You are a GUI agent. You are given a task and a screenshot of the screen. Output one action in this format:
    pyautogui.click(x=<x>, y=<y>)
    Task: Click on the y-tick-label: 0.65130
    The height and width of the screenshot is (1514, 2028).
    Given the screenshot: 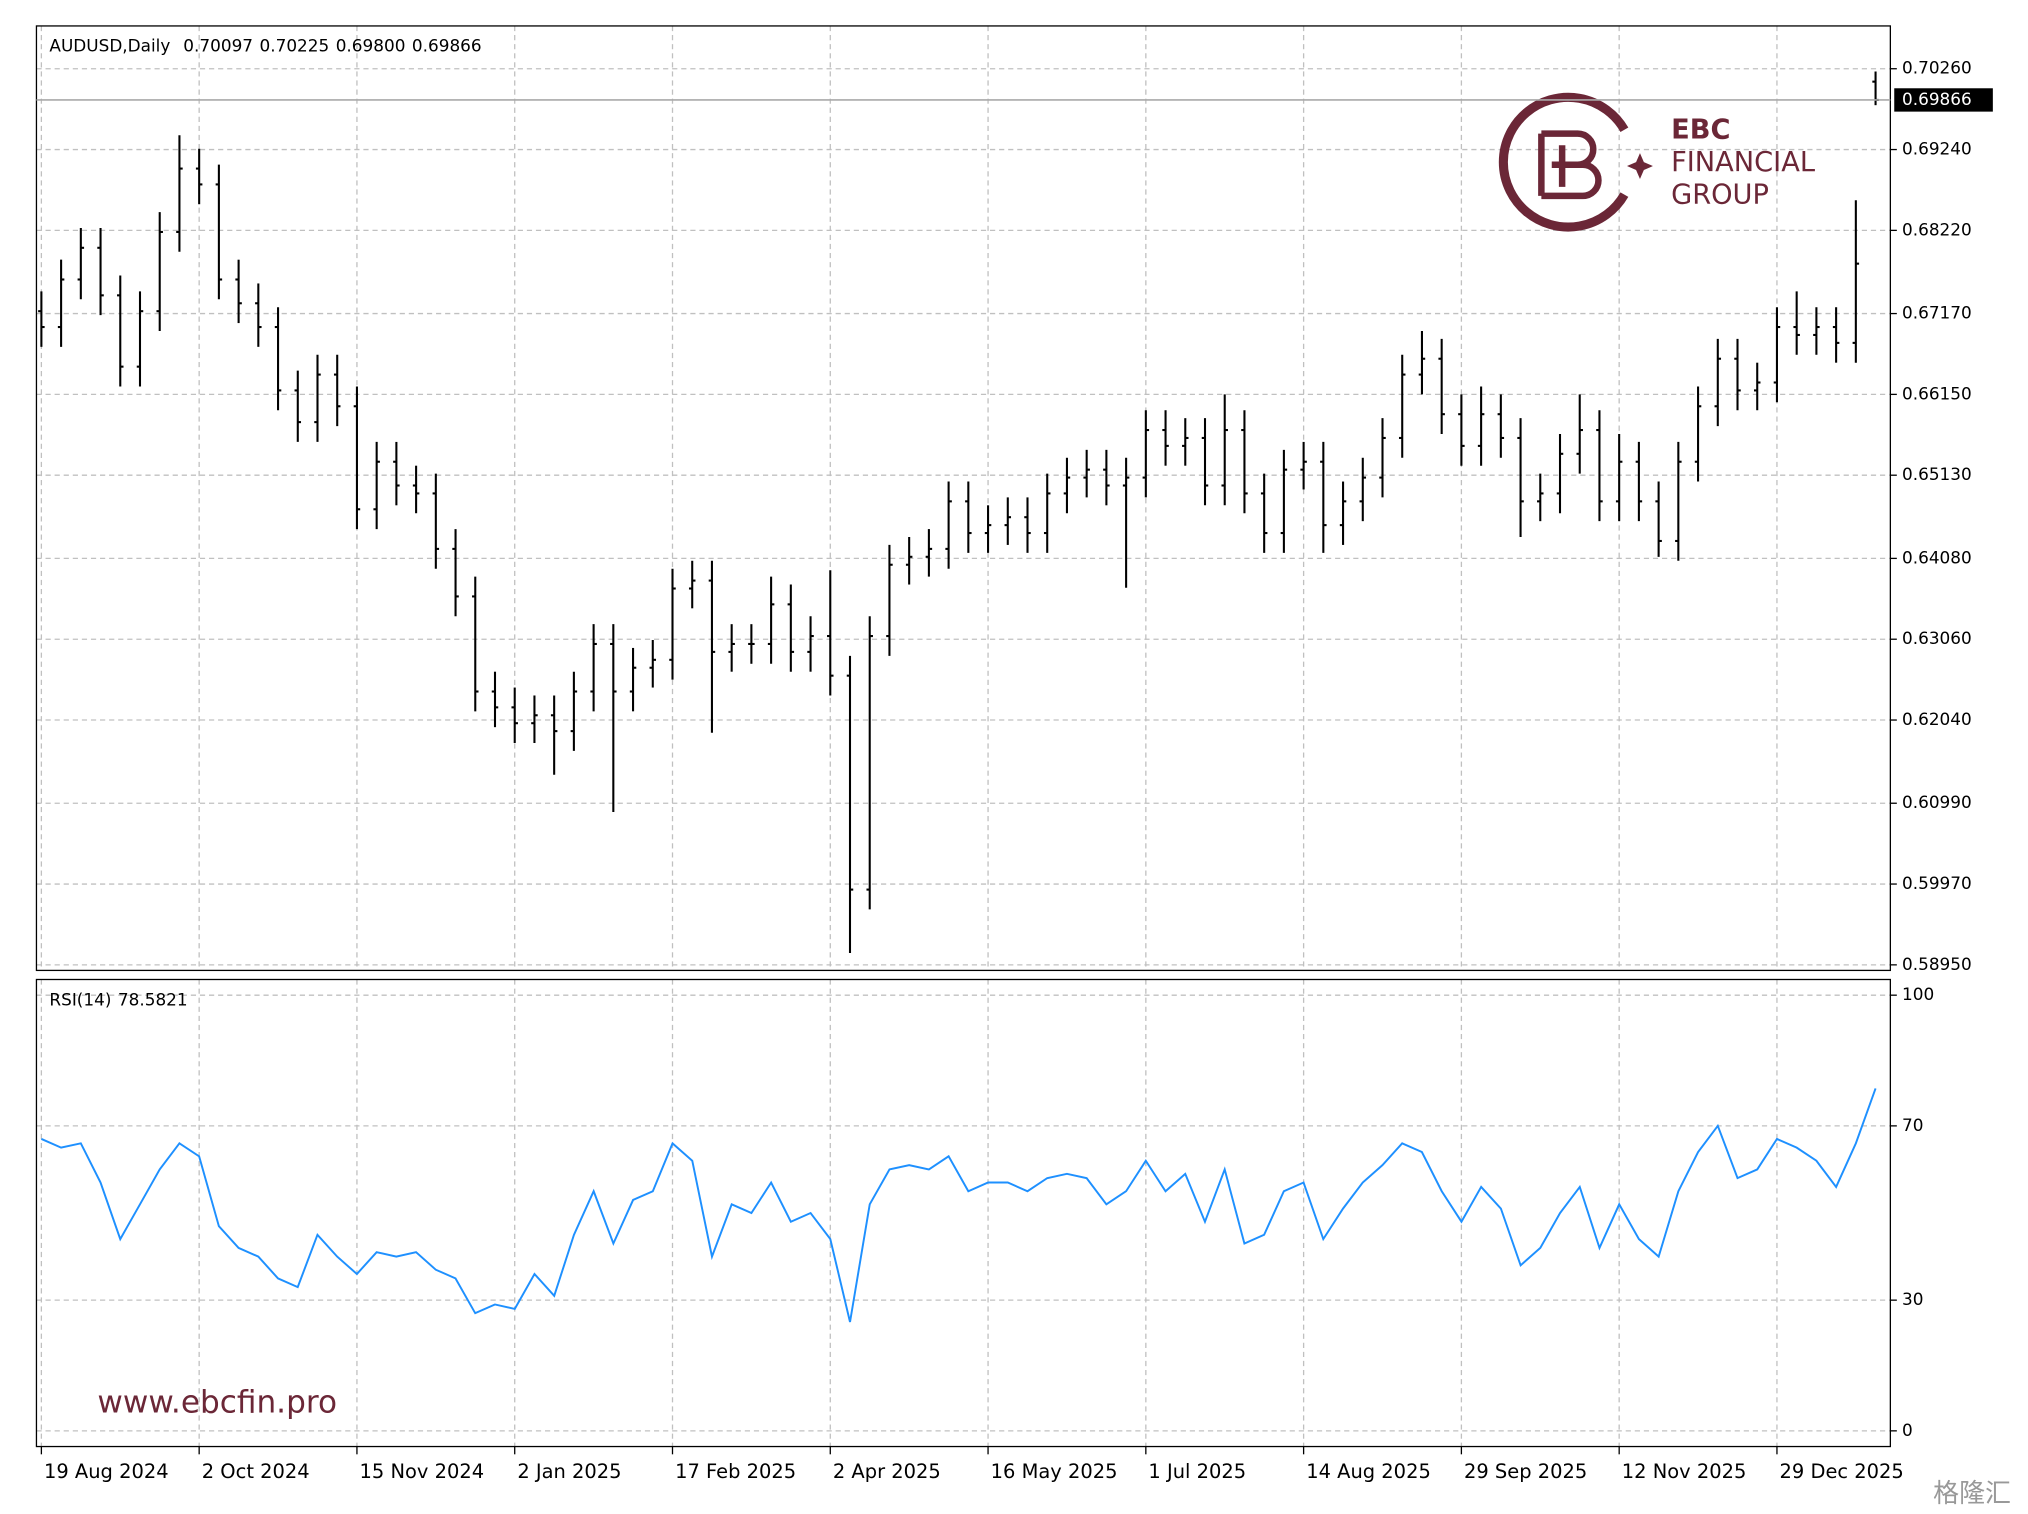 What is the action you would take?
    pyautogui.click(x=1937, y=474)
    